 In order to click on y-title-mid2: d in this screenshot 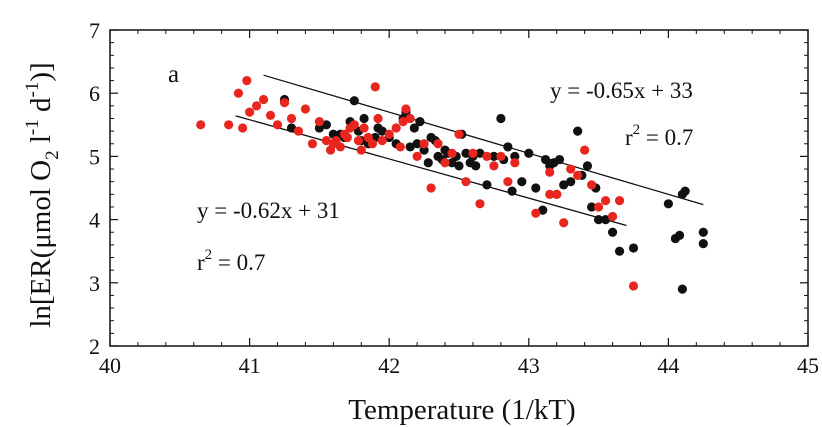, I will do `click(41, 108)`.